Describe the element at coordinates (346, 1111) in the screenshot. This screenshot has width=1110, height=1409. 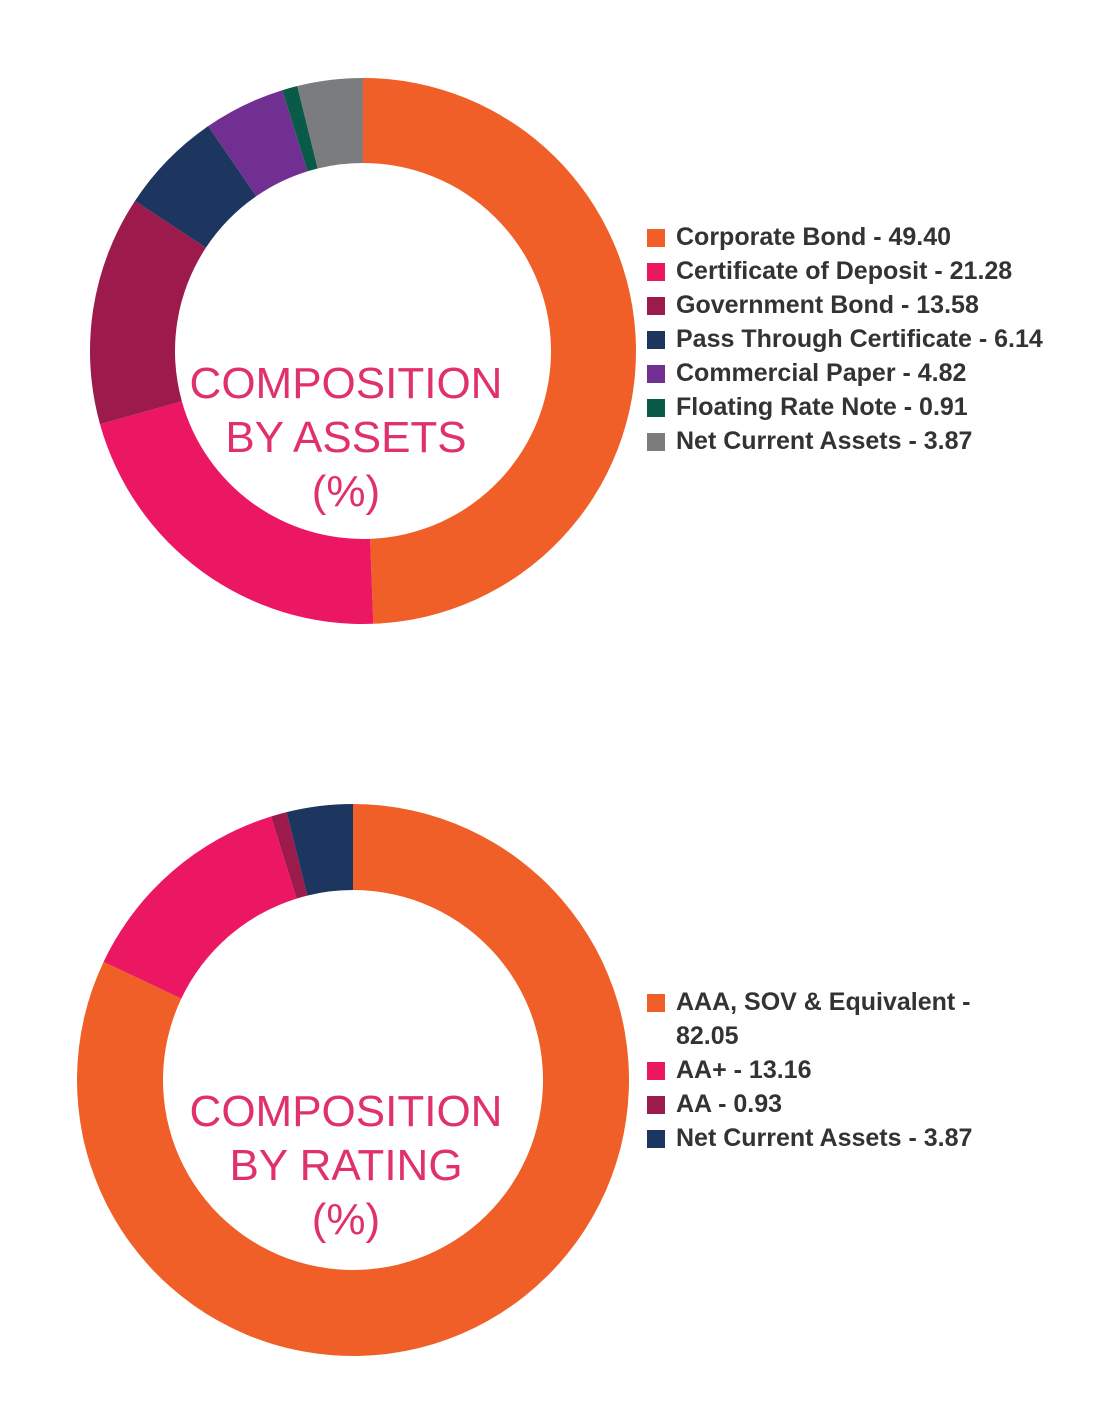
I see `rating-title-line-1: COMPOSITION` at that location.